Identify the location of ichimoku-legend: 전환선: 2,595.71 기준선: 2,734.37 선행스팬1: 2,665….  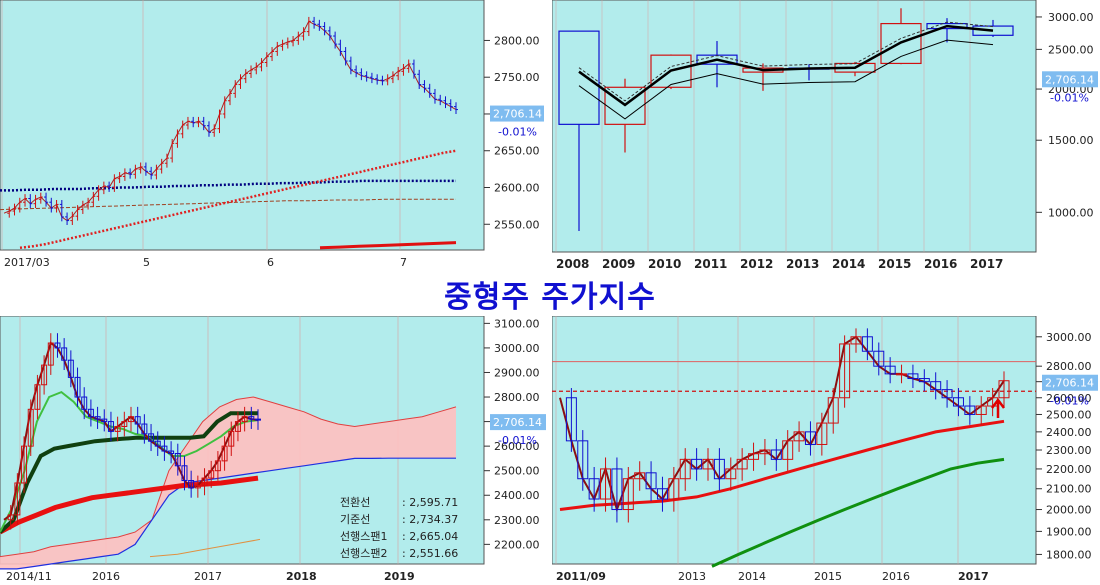
(399, 528).